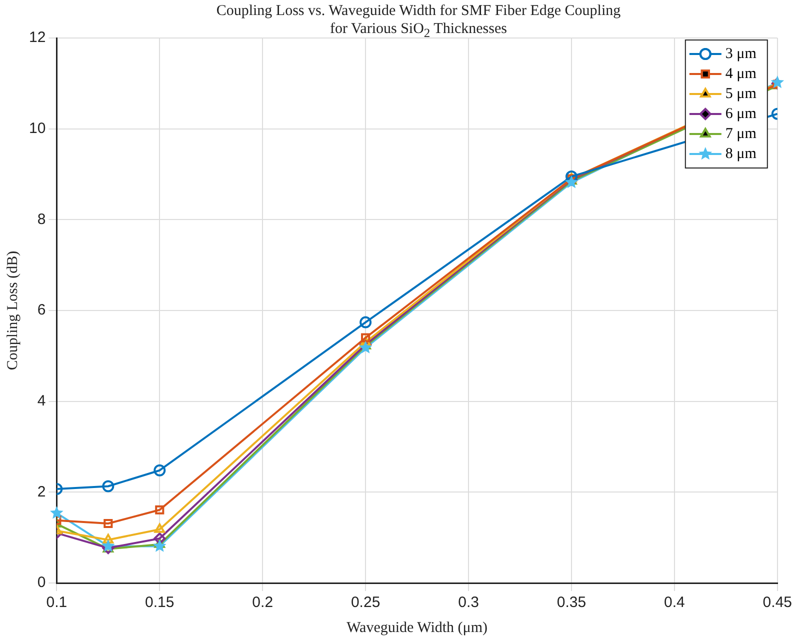  I want to click on legend-label: 3 μm, so click(741, 54).